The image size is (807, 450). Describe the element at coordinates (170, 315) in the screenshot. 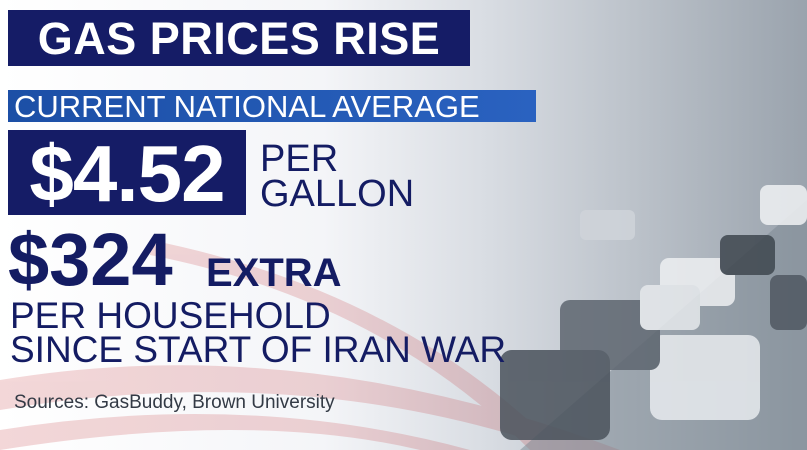

I see `extra-description: PER HOUSEHOLD` at that location.